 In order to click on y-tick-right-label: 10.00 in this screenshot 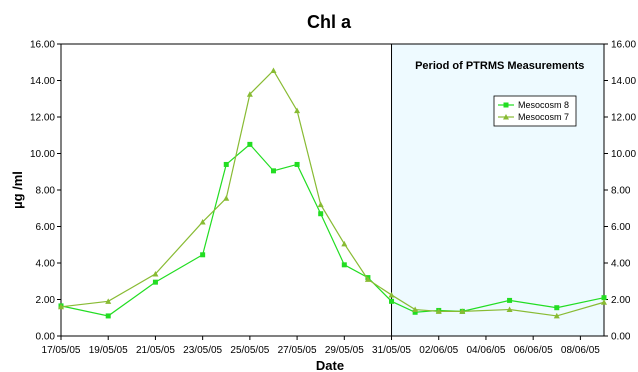, I will do `click(623, 154)`.